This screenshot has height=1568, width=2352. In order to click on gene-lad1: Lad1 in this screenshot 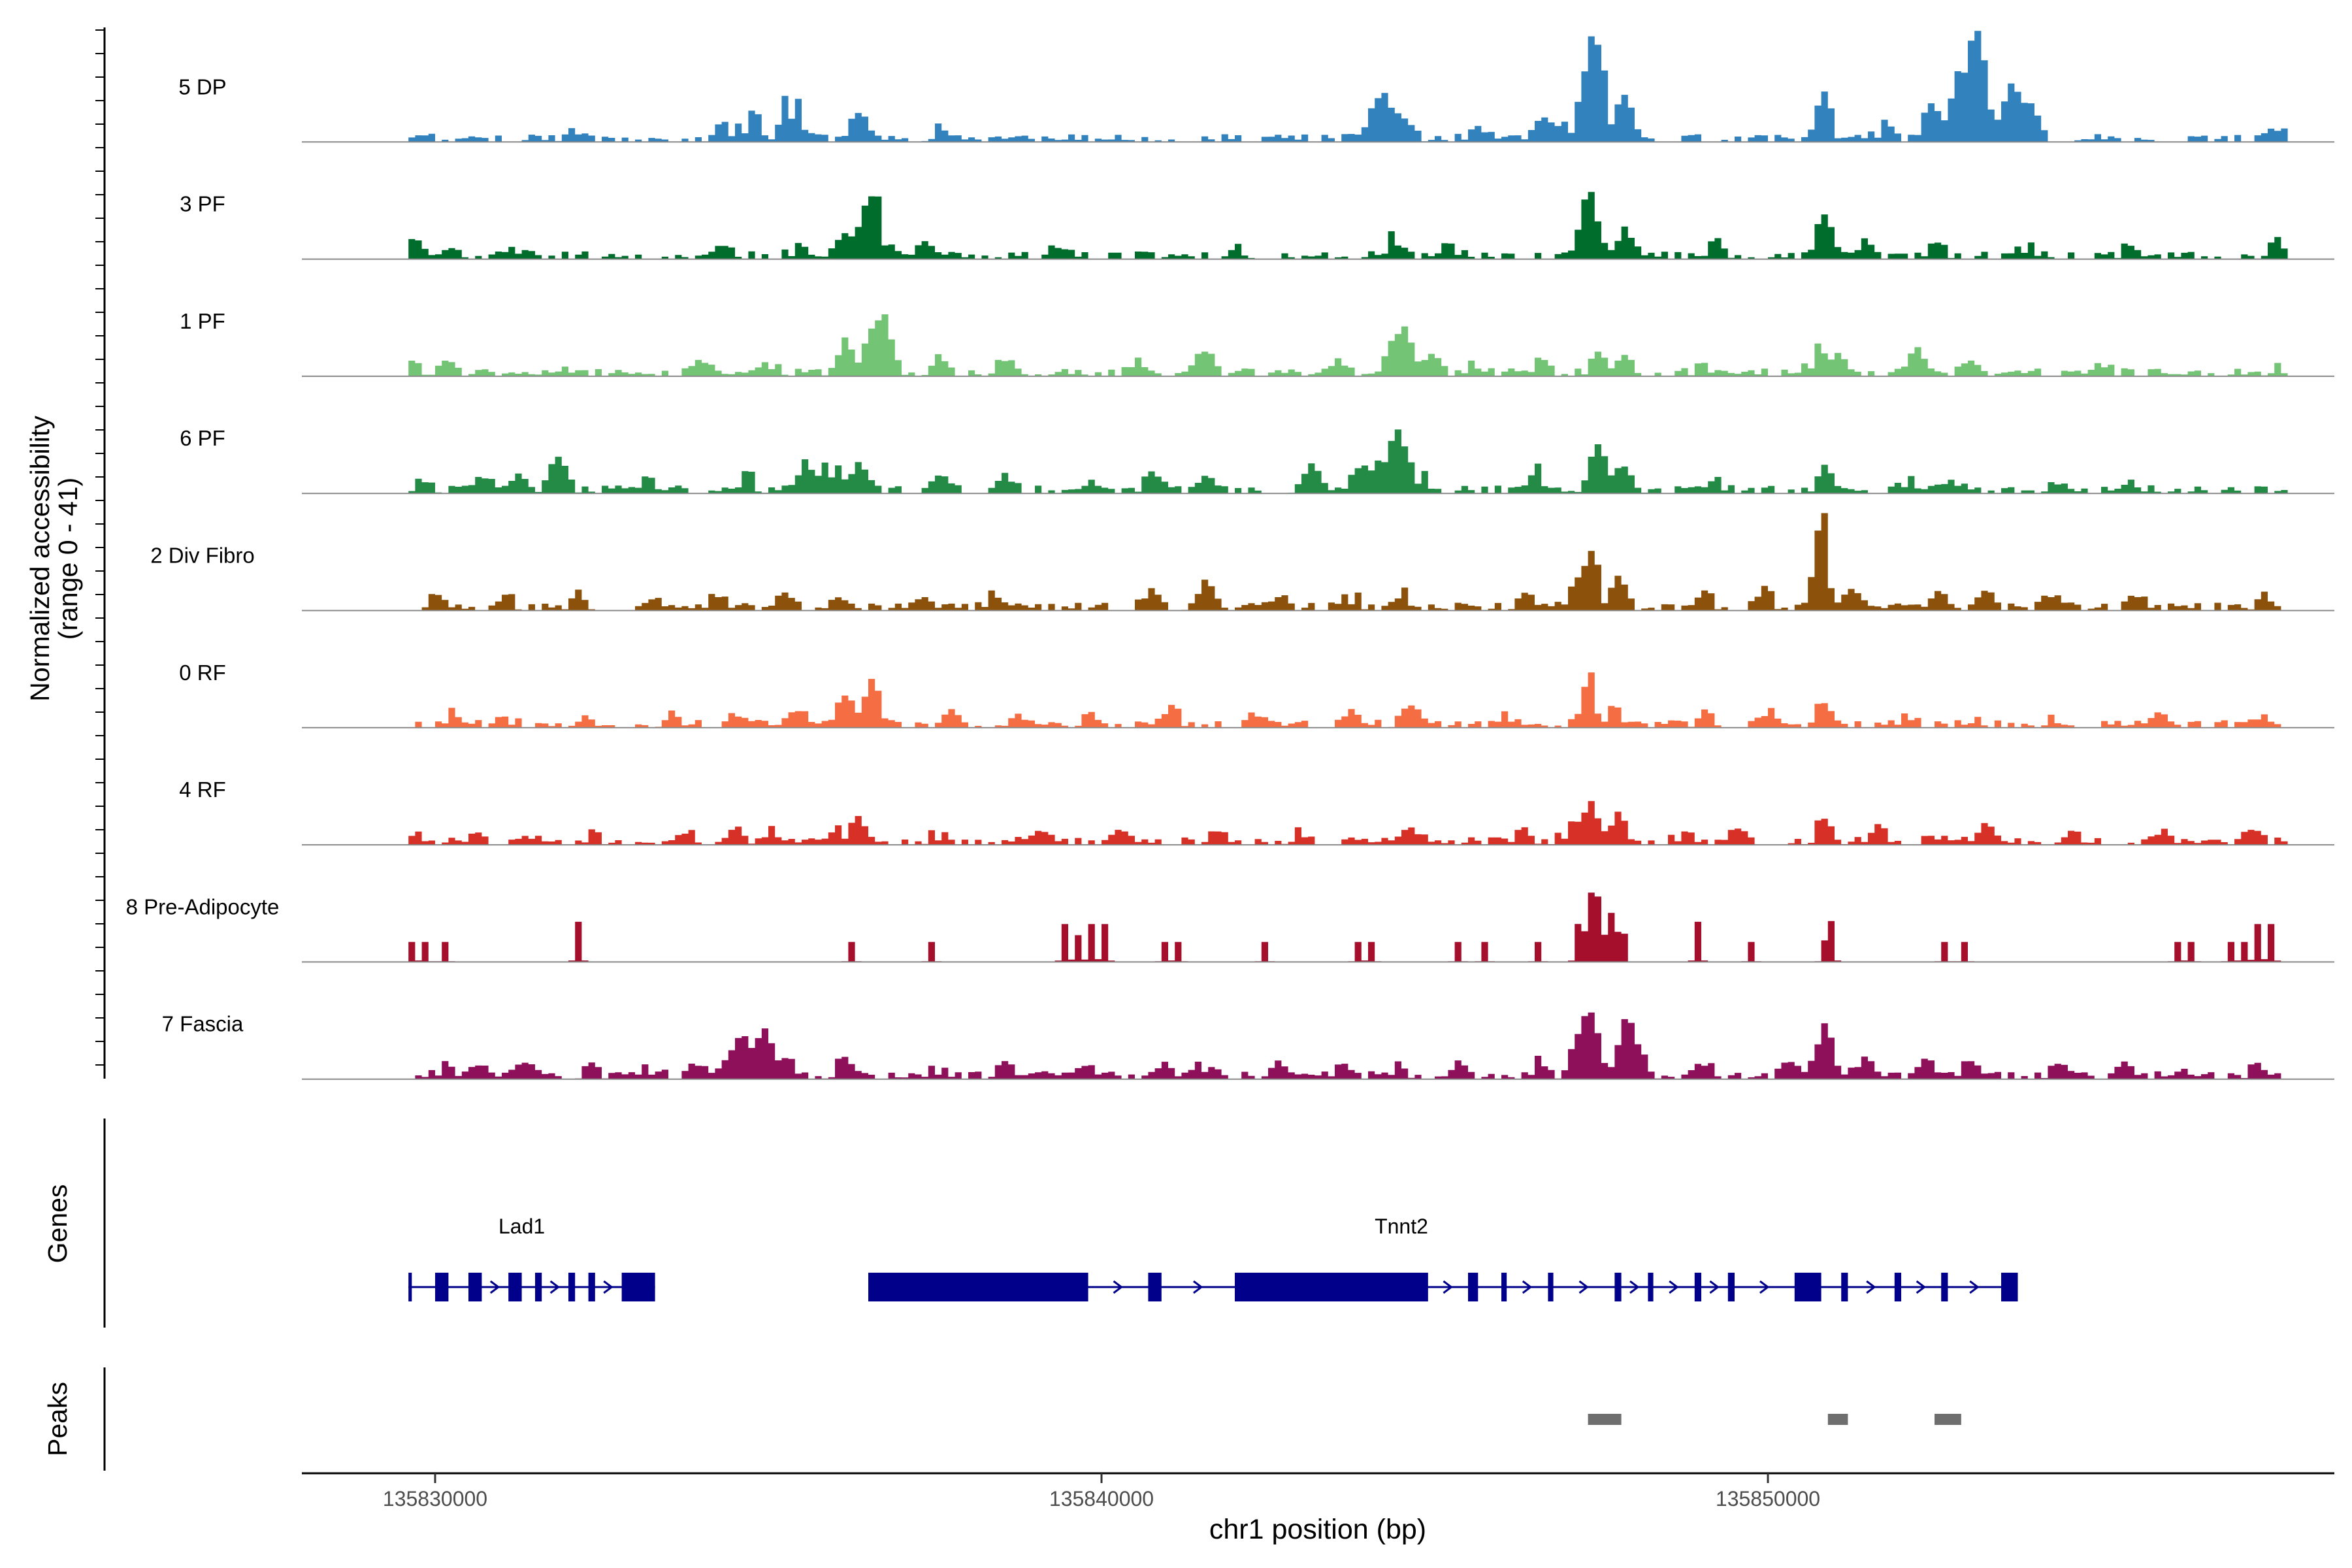, I will do `click(531, 1258)`.